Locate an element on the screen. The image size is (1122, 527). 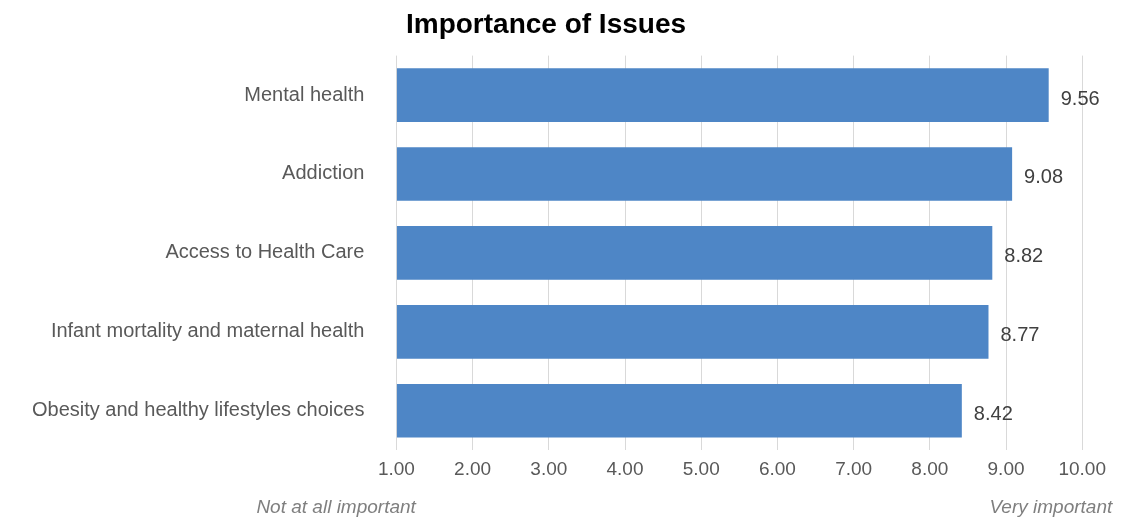
x-tick-label: 7.00 is located at coordinates (854, 468).